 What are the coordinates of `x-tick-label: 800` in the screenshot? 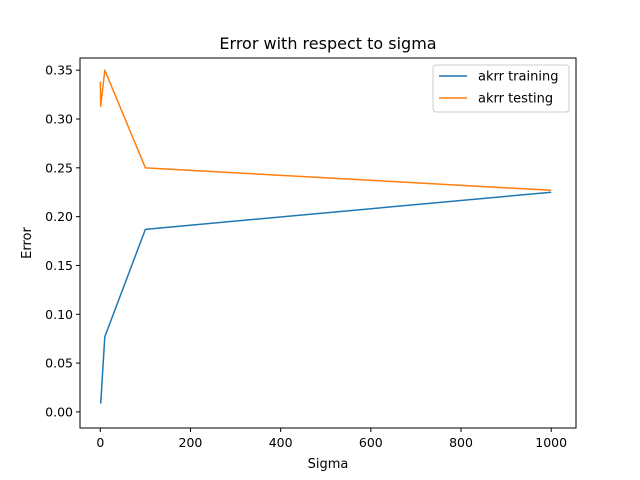 It's located at (461, 442).